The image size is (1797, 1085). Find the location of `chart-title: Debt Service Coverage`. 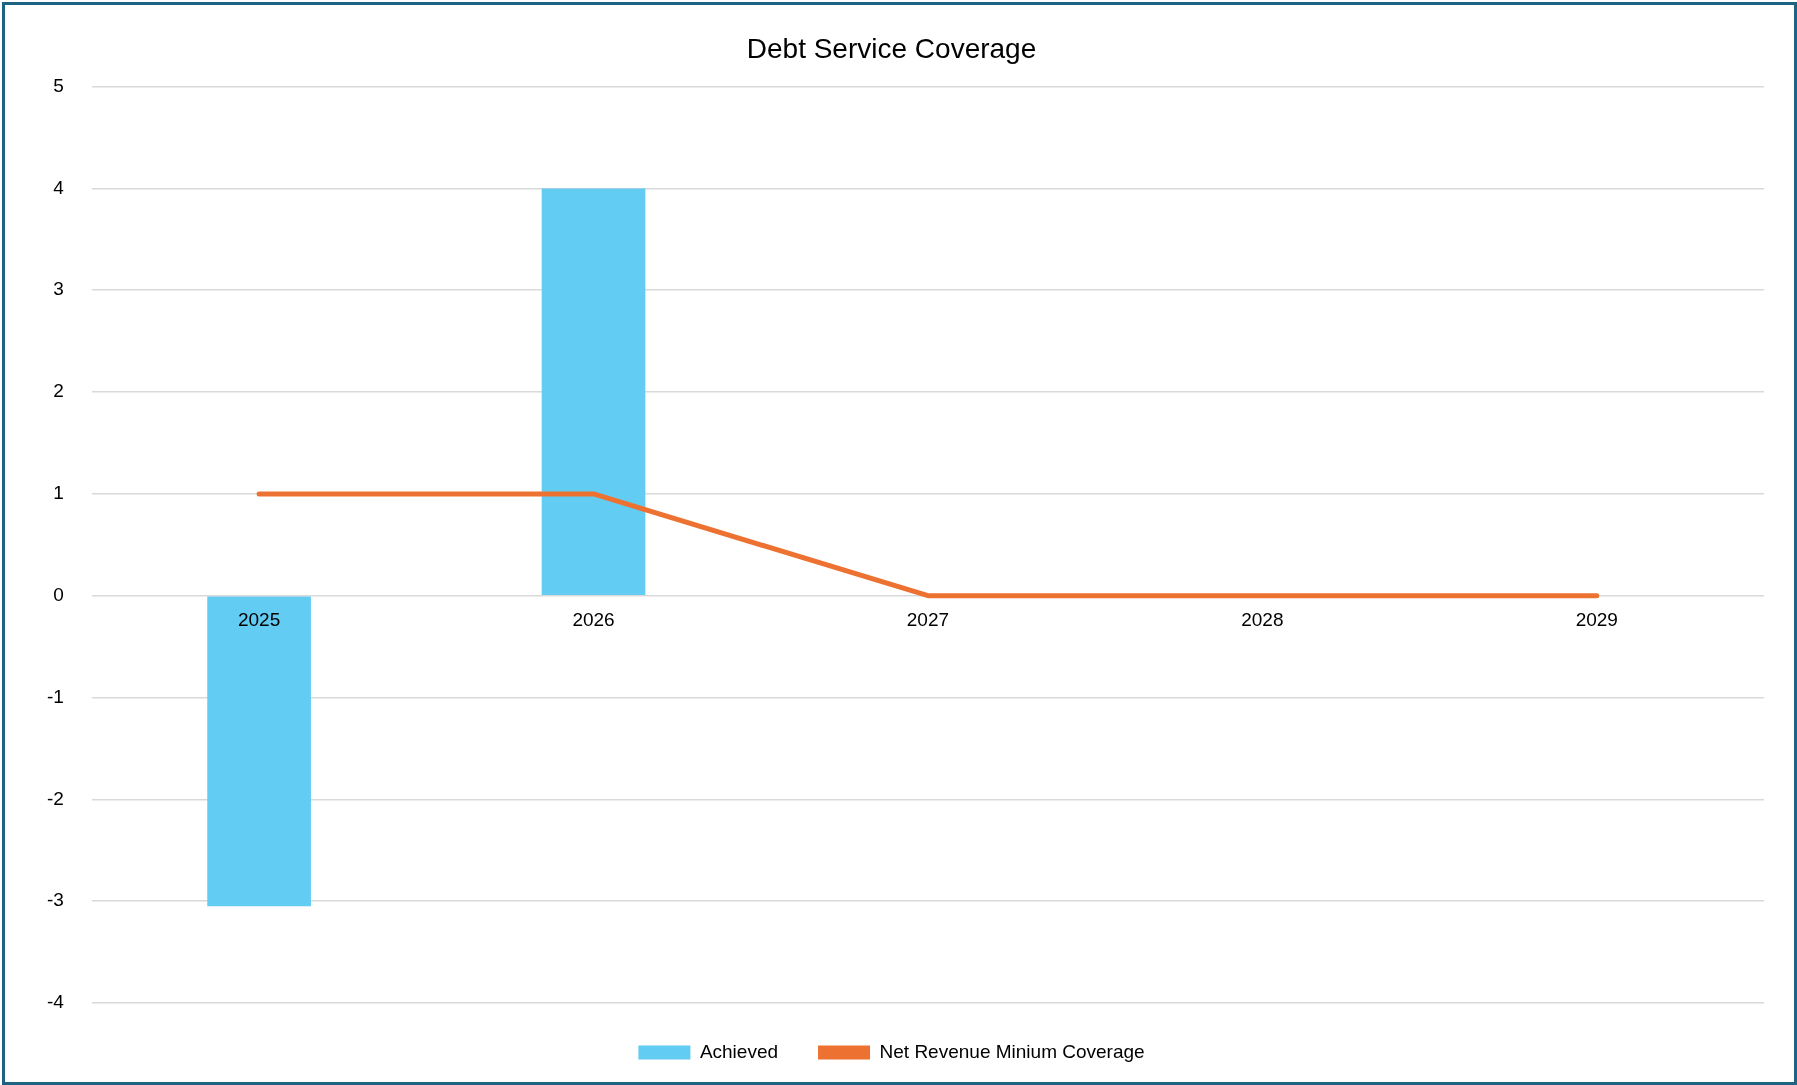

chart-title: Debt Service Coverage is located at coordinates (891, 48).